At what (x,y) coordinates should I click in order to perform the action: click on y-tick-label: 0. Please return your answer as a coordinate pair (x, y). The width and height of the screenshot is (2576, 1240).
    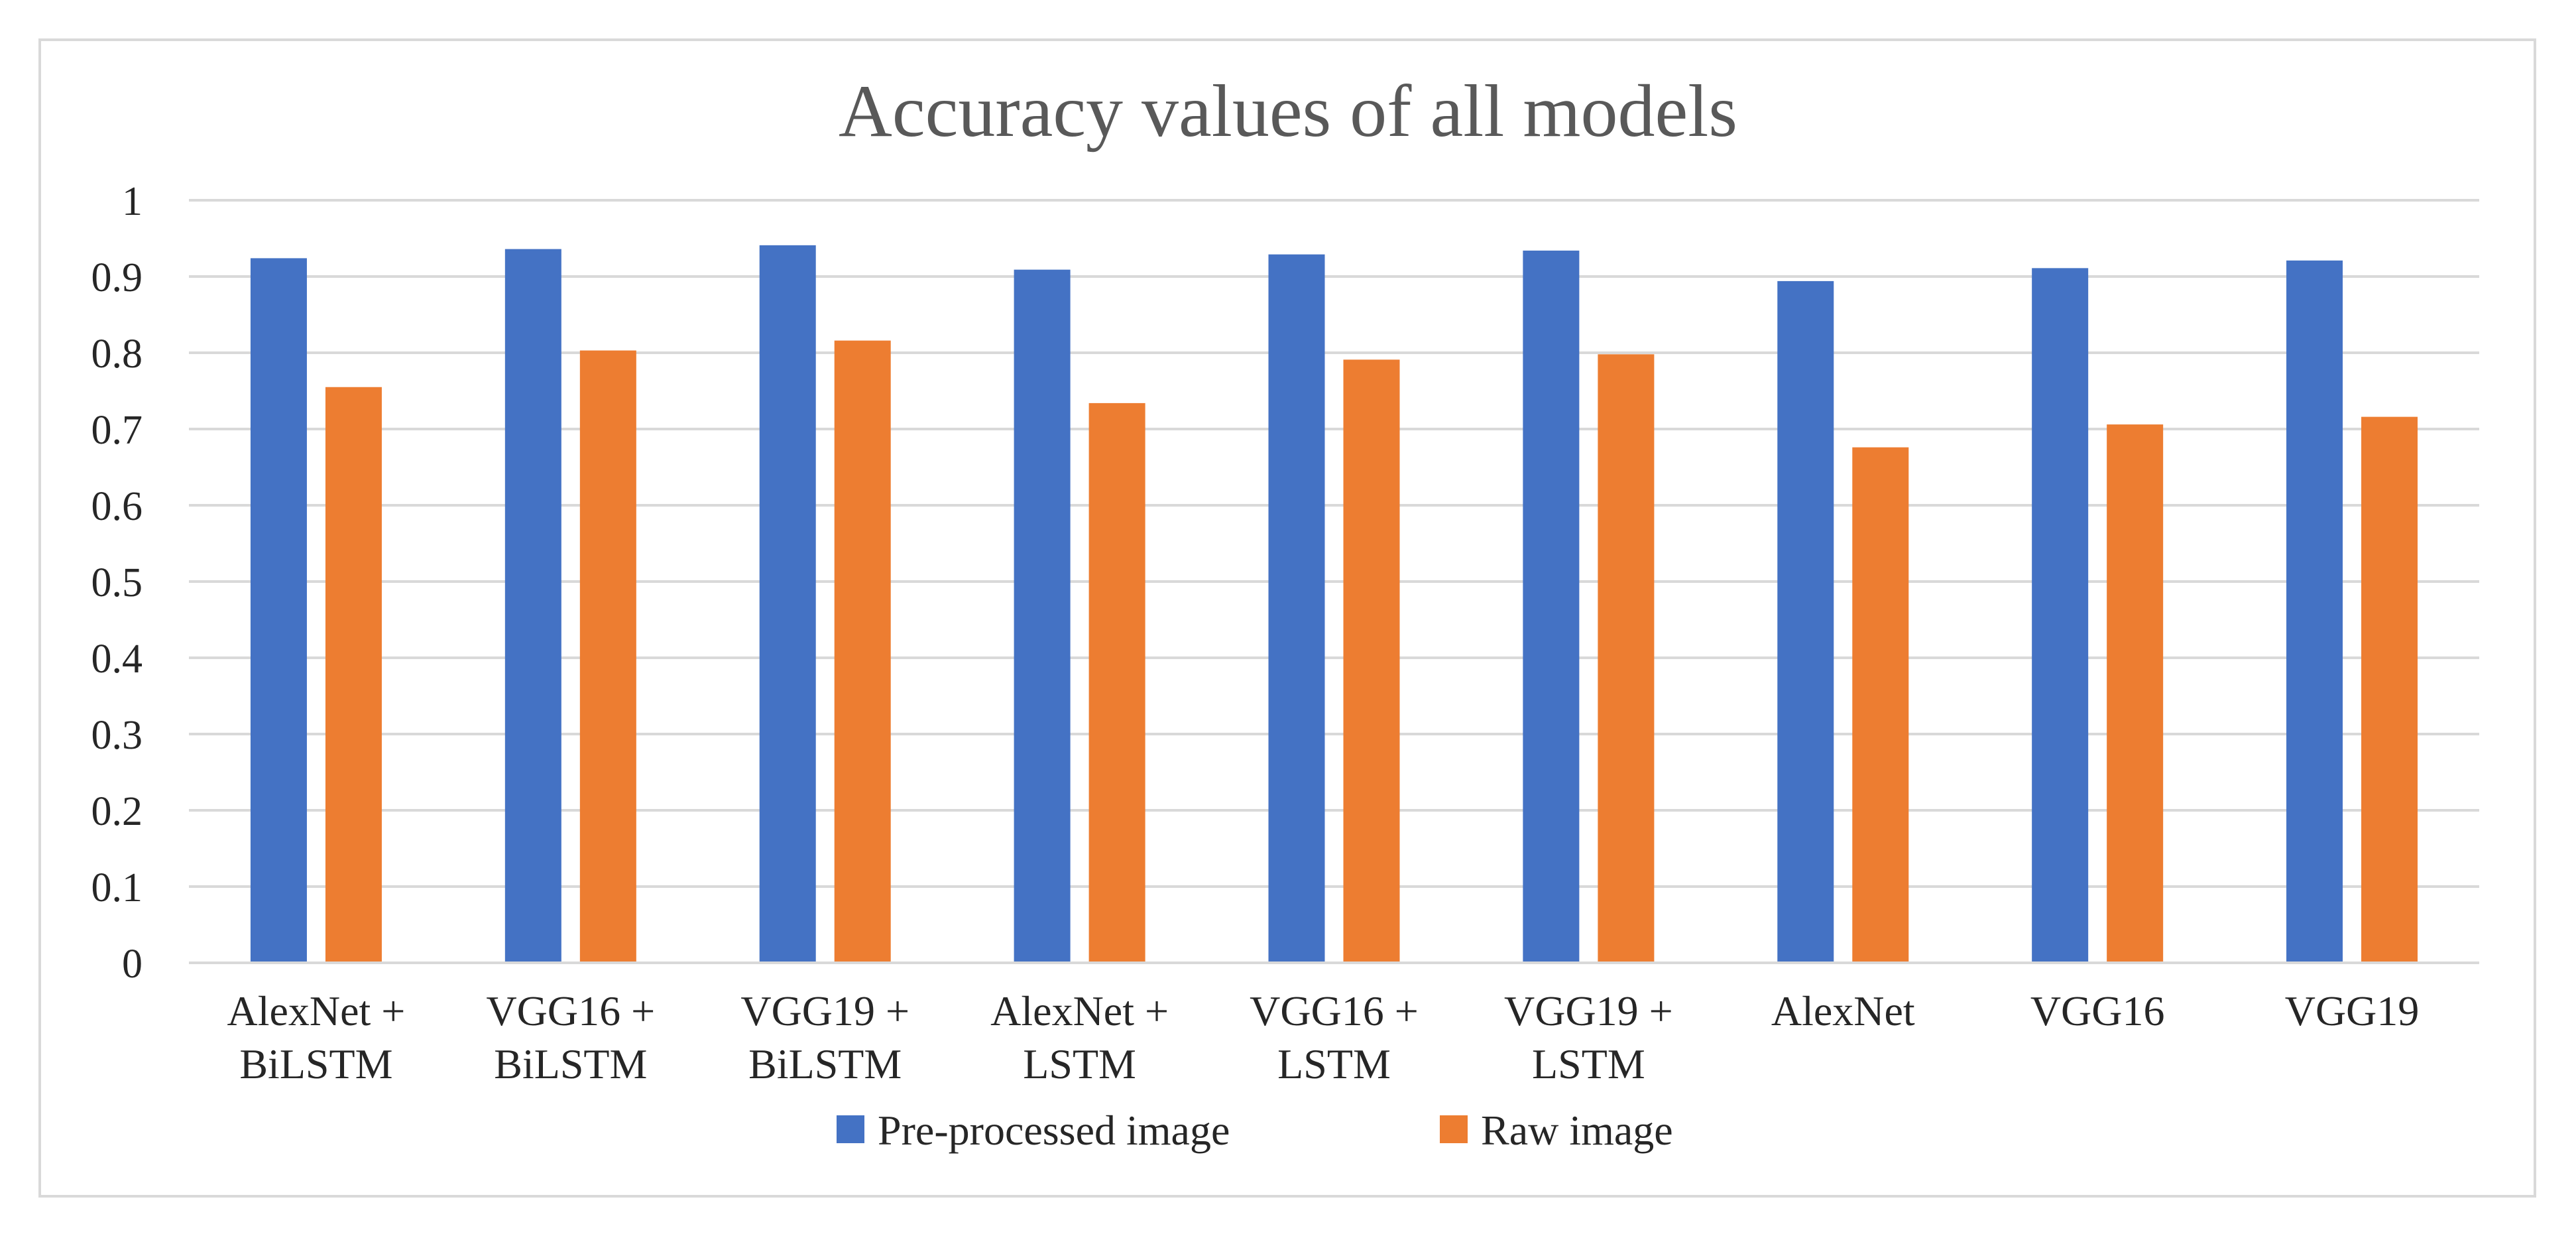
    Looking at the image, I should click on (132, 964).